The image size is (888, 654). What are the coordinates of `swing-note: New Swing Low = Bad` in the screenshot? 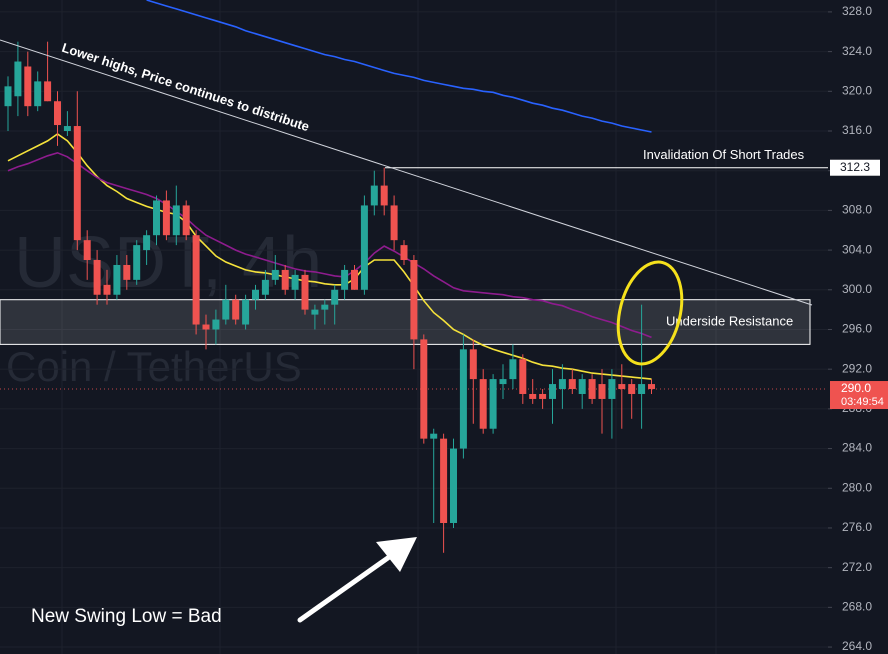 It's located at (126, 616).